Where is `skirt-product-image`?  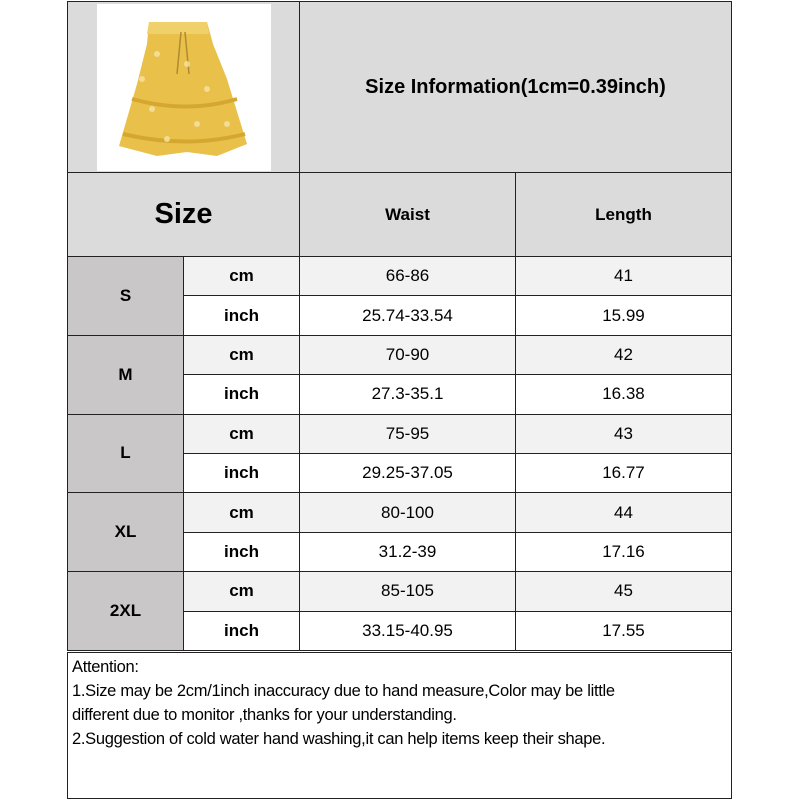 skirt-product-image is located at coordinates (183, 87).